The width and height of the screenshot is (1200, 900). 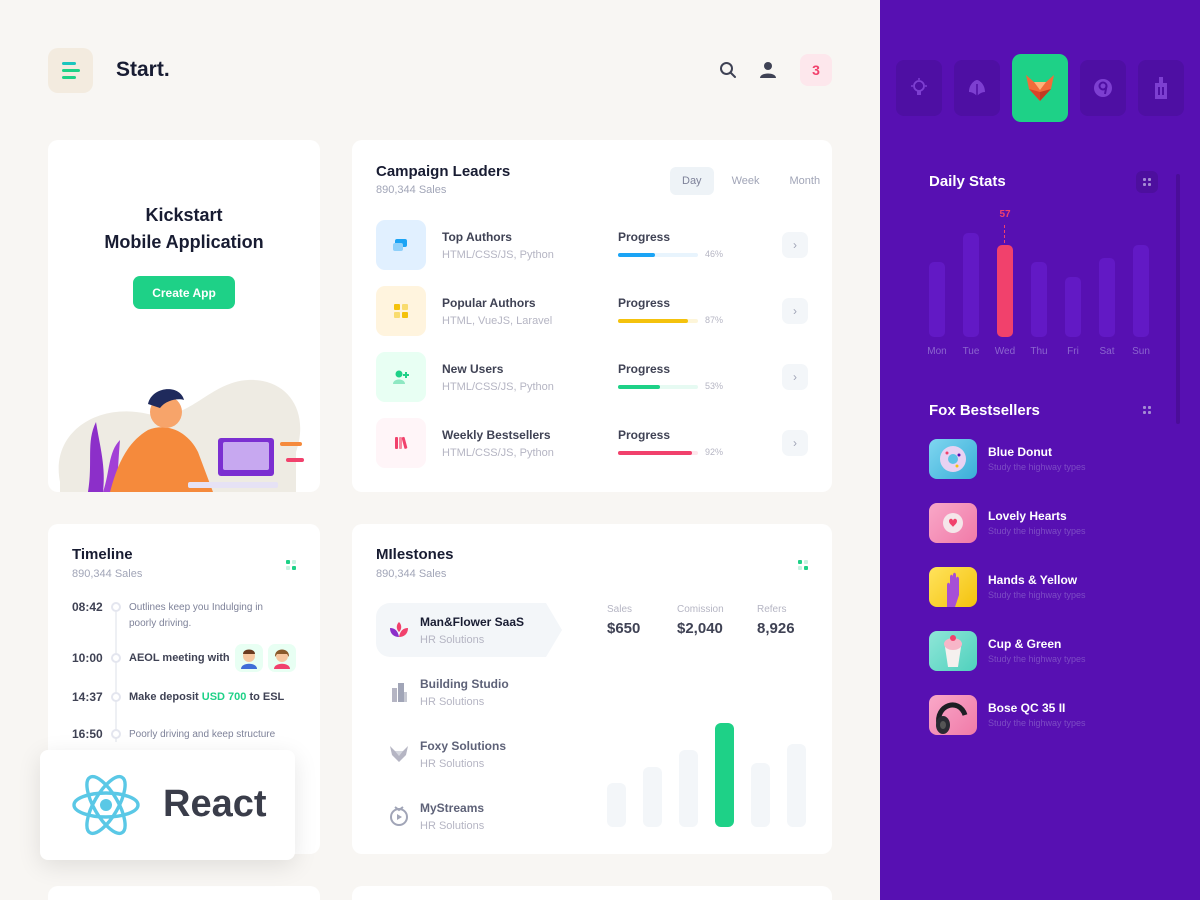 What do you see at coordinates (473, 369) in the screenshot?
I see `row-name: New Users` at bounding box center [473, 369].